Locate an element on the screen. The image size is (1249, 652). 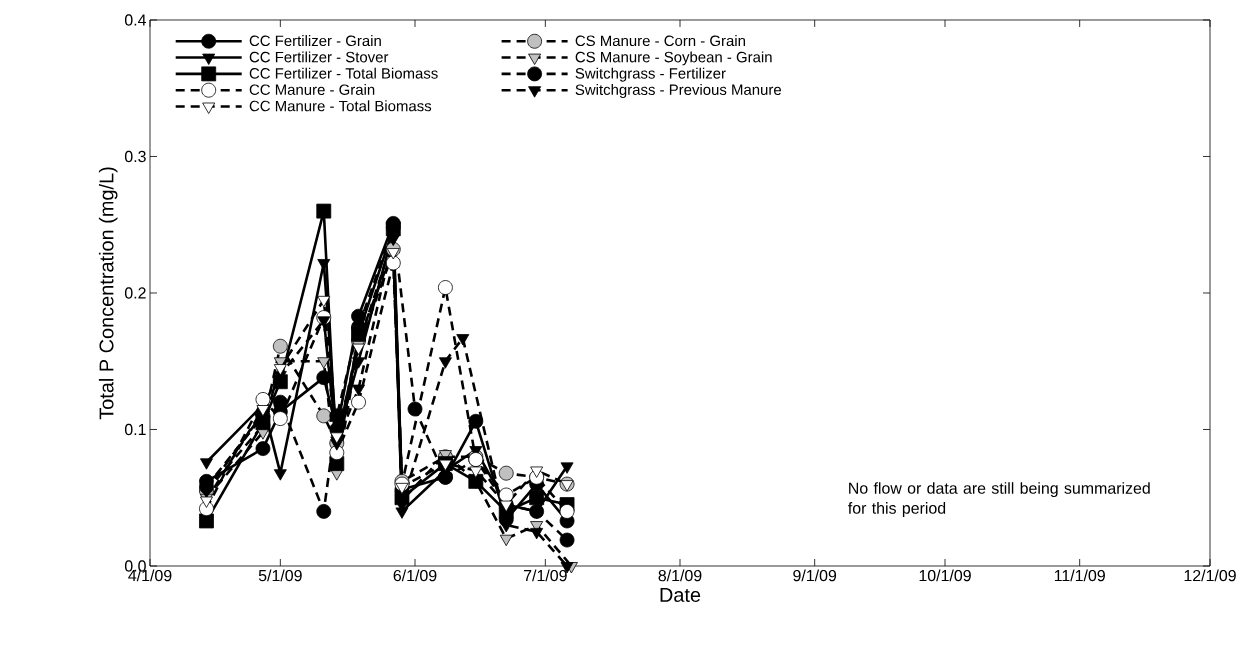
x-tick-label: 10/1/09 is located at coordinates (945, 575).